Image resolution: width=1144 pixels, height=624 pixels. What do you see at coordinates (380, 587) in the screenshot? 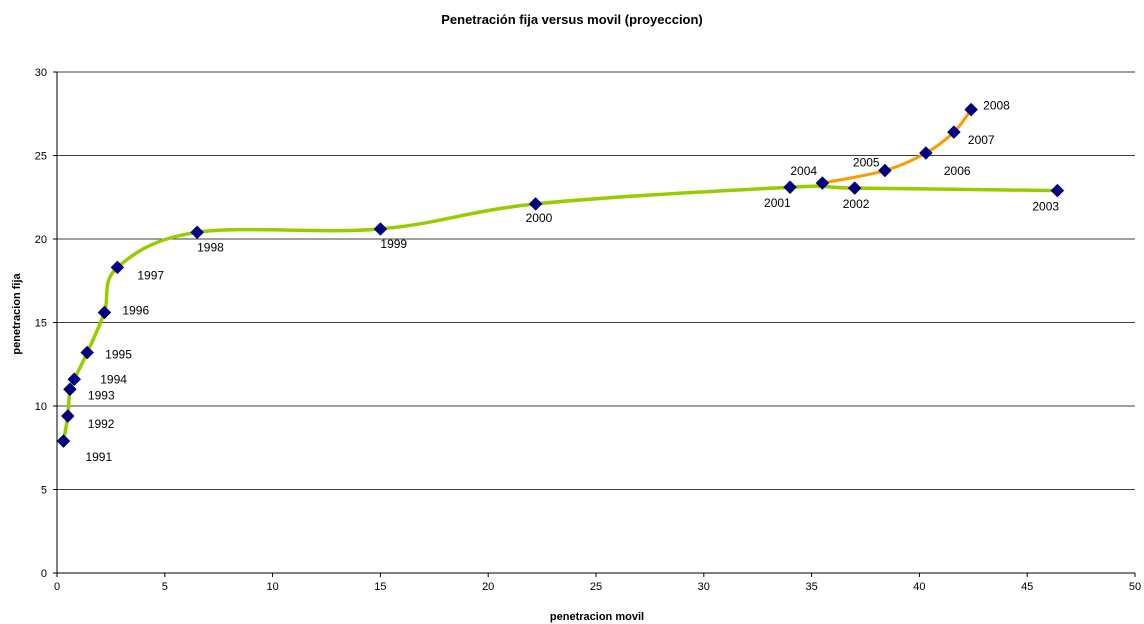
I see `x-tick-label: 15` at bounding box center [380, 587].